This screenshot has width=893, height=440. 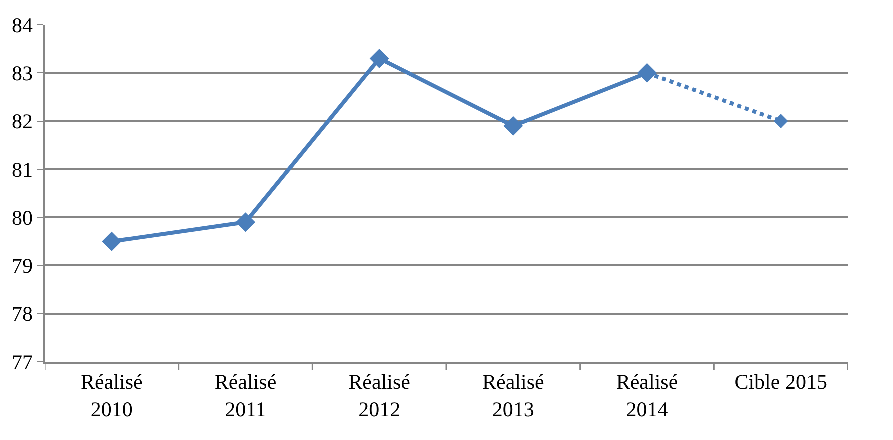 I want to click on y-tick-label: 80, so click(x=23, y=218).